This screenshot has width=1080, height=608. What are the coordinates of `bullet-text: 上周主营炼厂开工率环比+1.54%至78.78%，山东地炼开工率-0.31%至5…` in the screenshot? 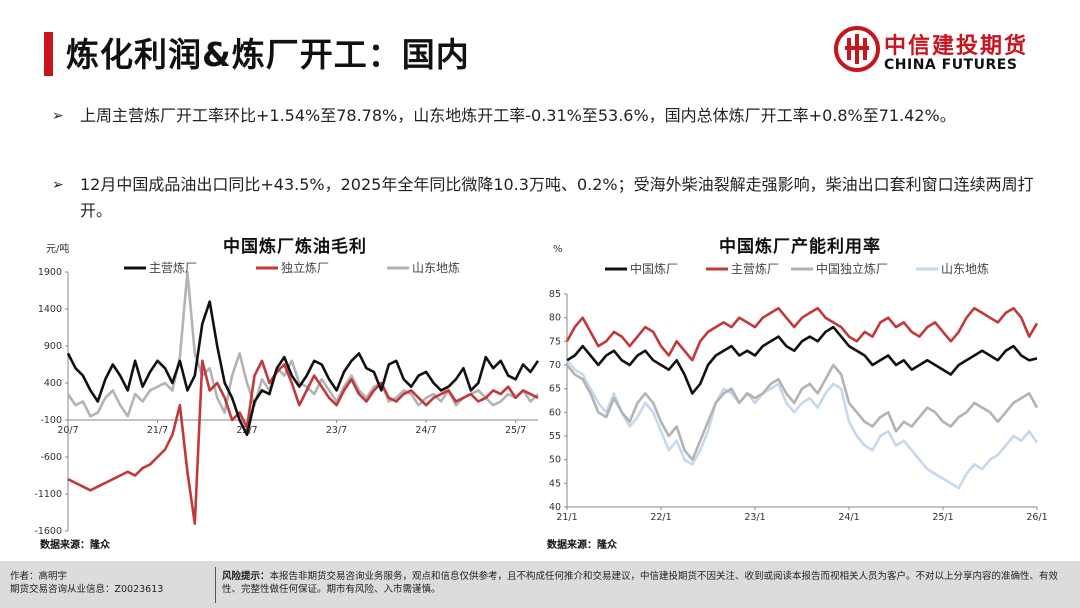 It's located at (518, 115).